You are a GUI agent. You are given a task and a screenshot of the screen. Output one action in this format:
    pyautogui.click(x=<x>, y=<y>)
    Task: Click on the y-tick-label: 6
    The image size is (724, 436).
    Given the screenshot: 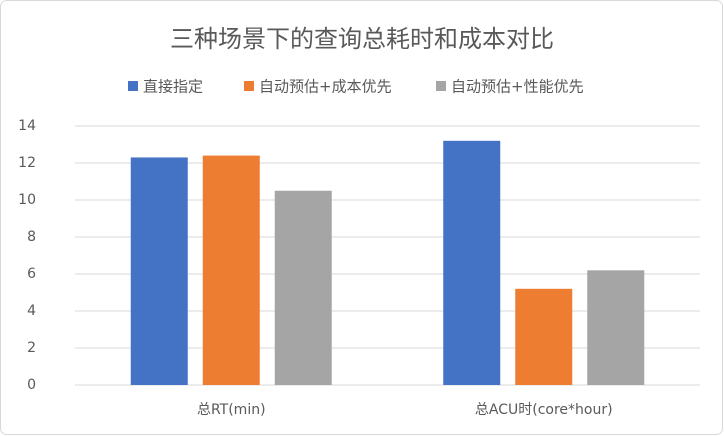 What is the action you would take?
    pyautogui.click(x=31, y=274)
    